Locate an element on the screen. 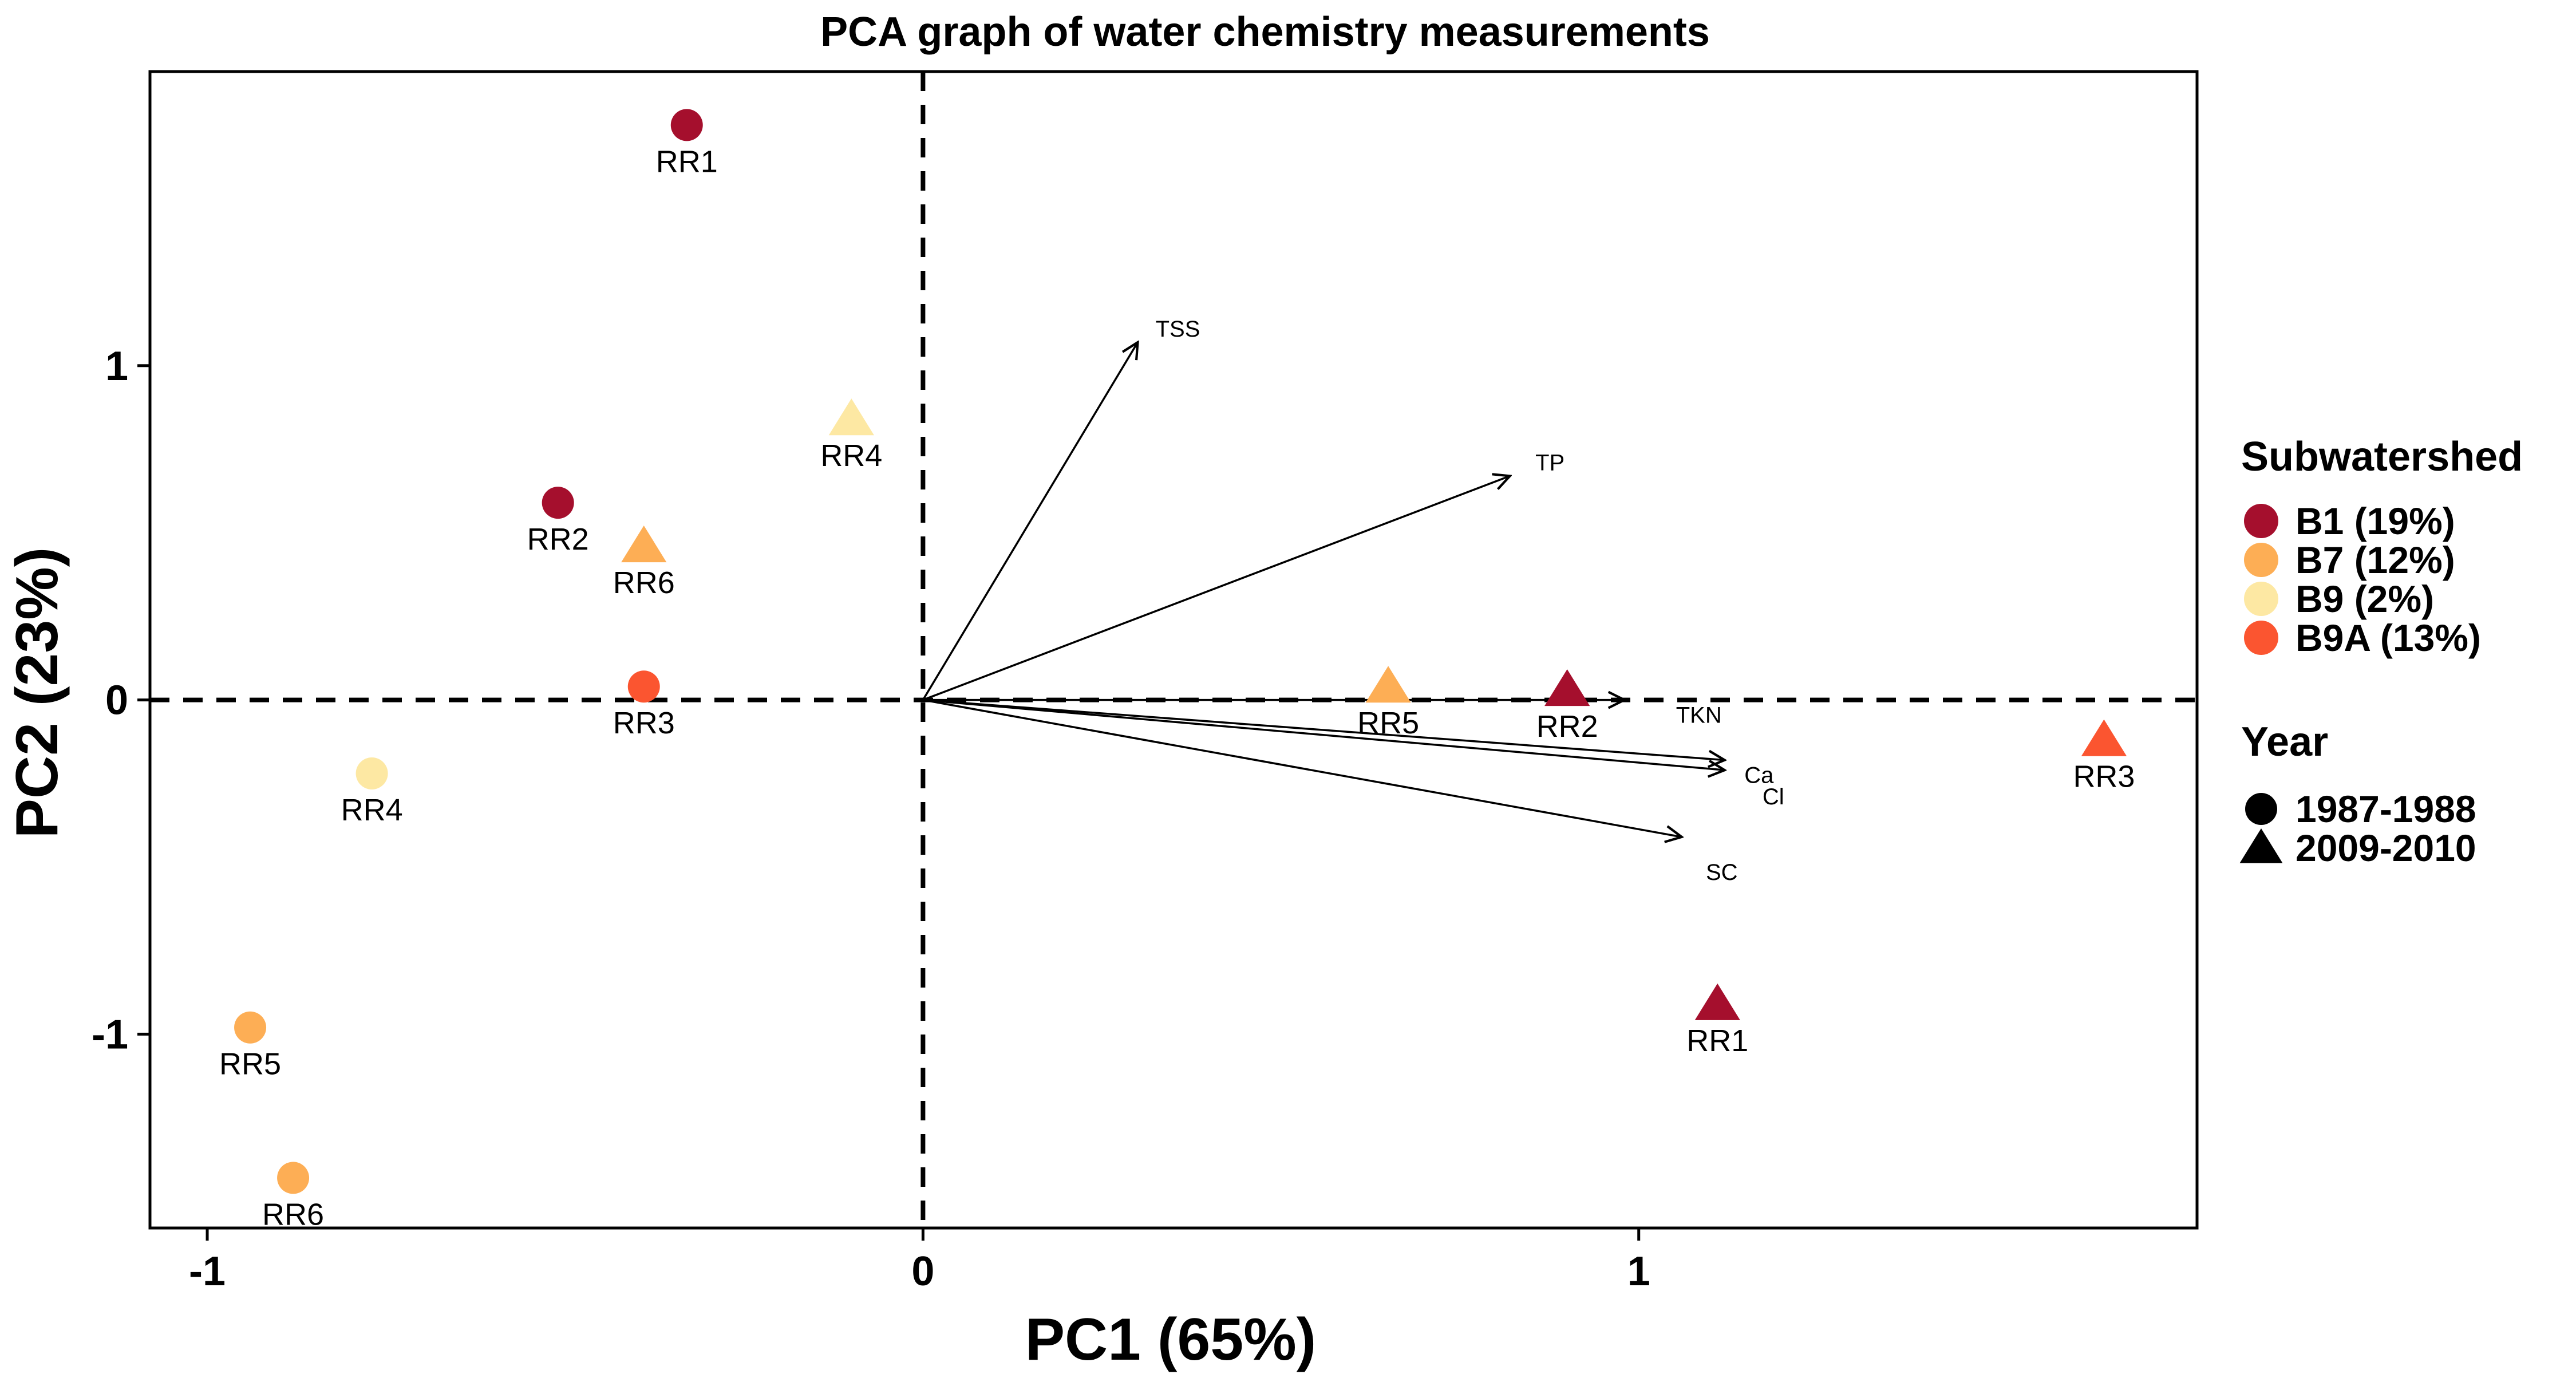 The height and width of the screenshot is (1374, 2576). legend-shape-triangle is located at coordinates (2261, 846).